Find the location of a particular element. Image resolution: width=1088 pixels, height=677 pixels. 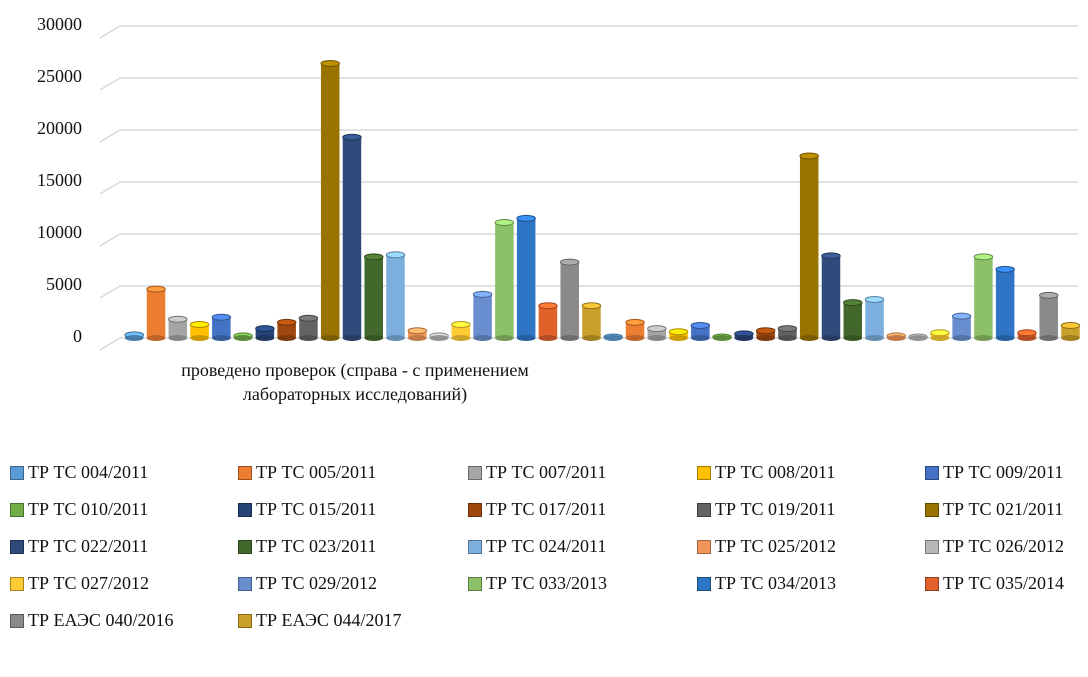

legend-item: ТР ТС 019/2011 is located at coordinates (766, 509).